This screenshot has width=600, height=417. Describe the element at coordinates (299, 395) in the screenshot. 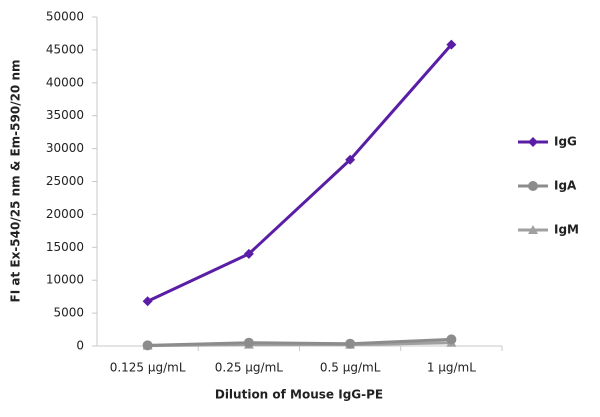

I see `x-axis-title: Dilution of Mouse IgG-PE` at that location.